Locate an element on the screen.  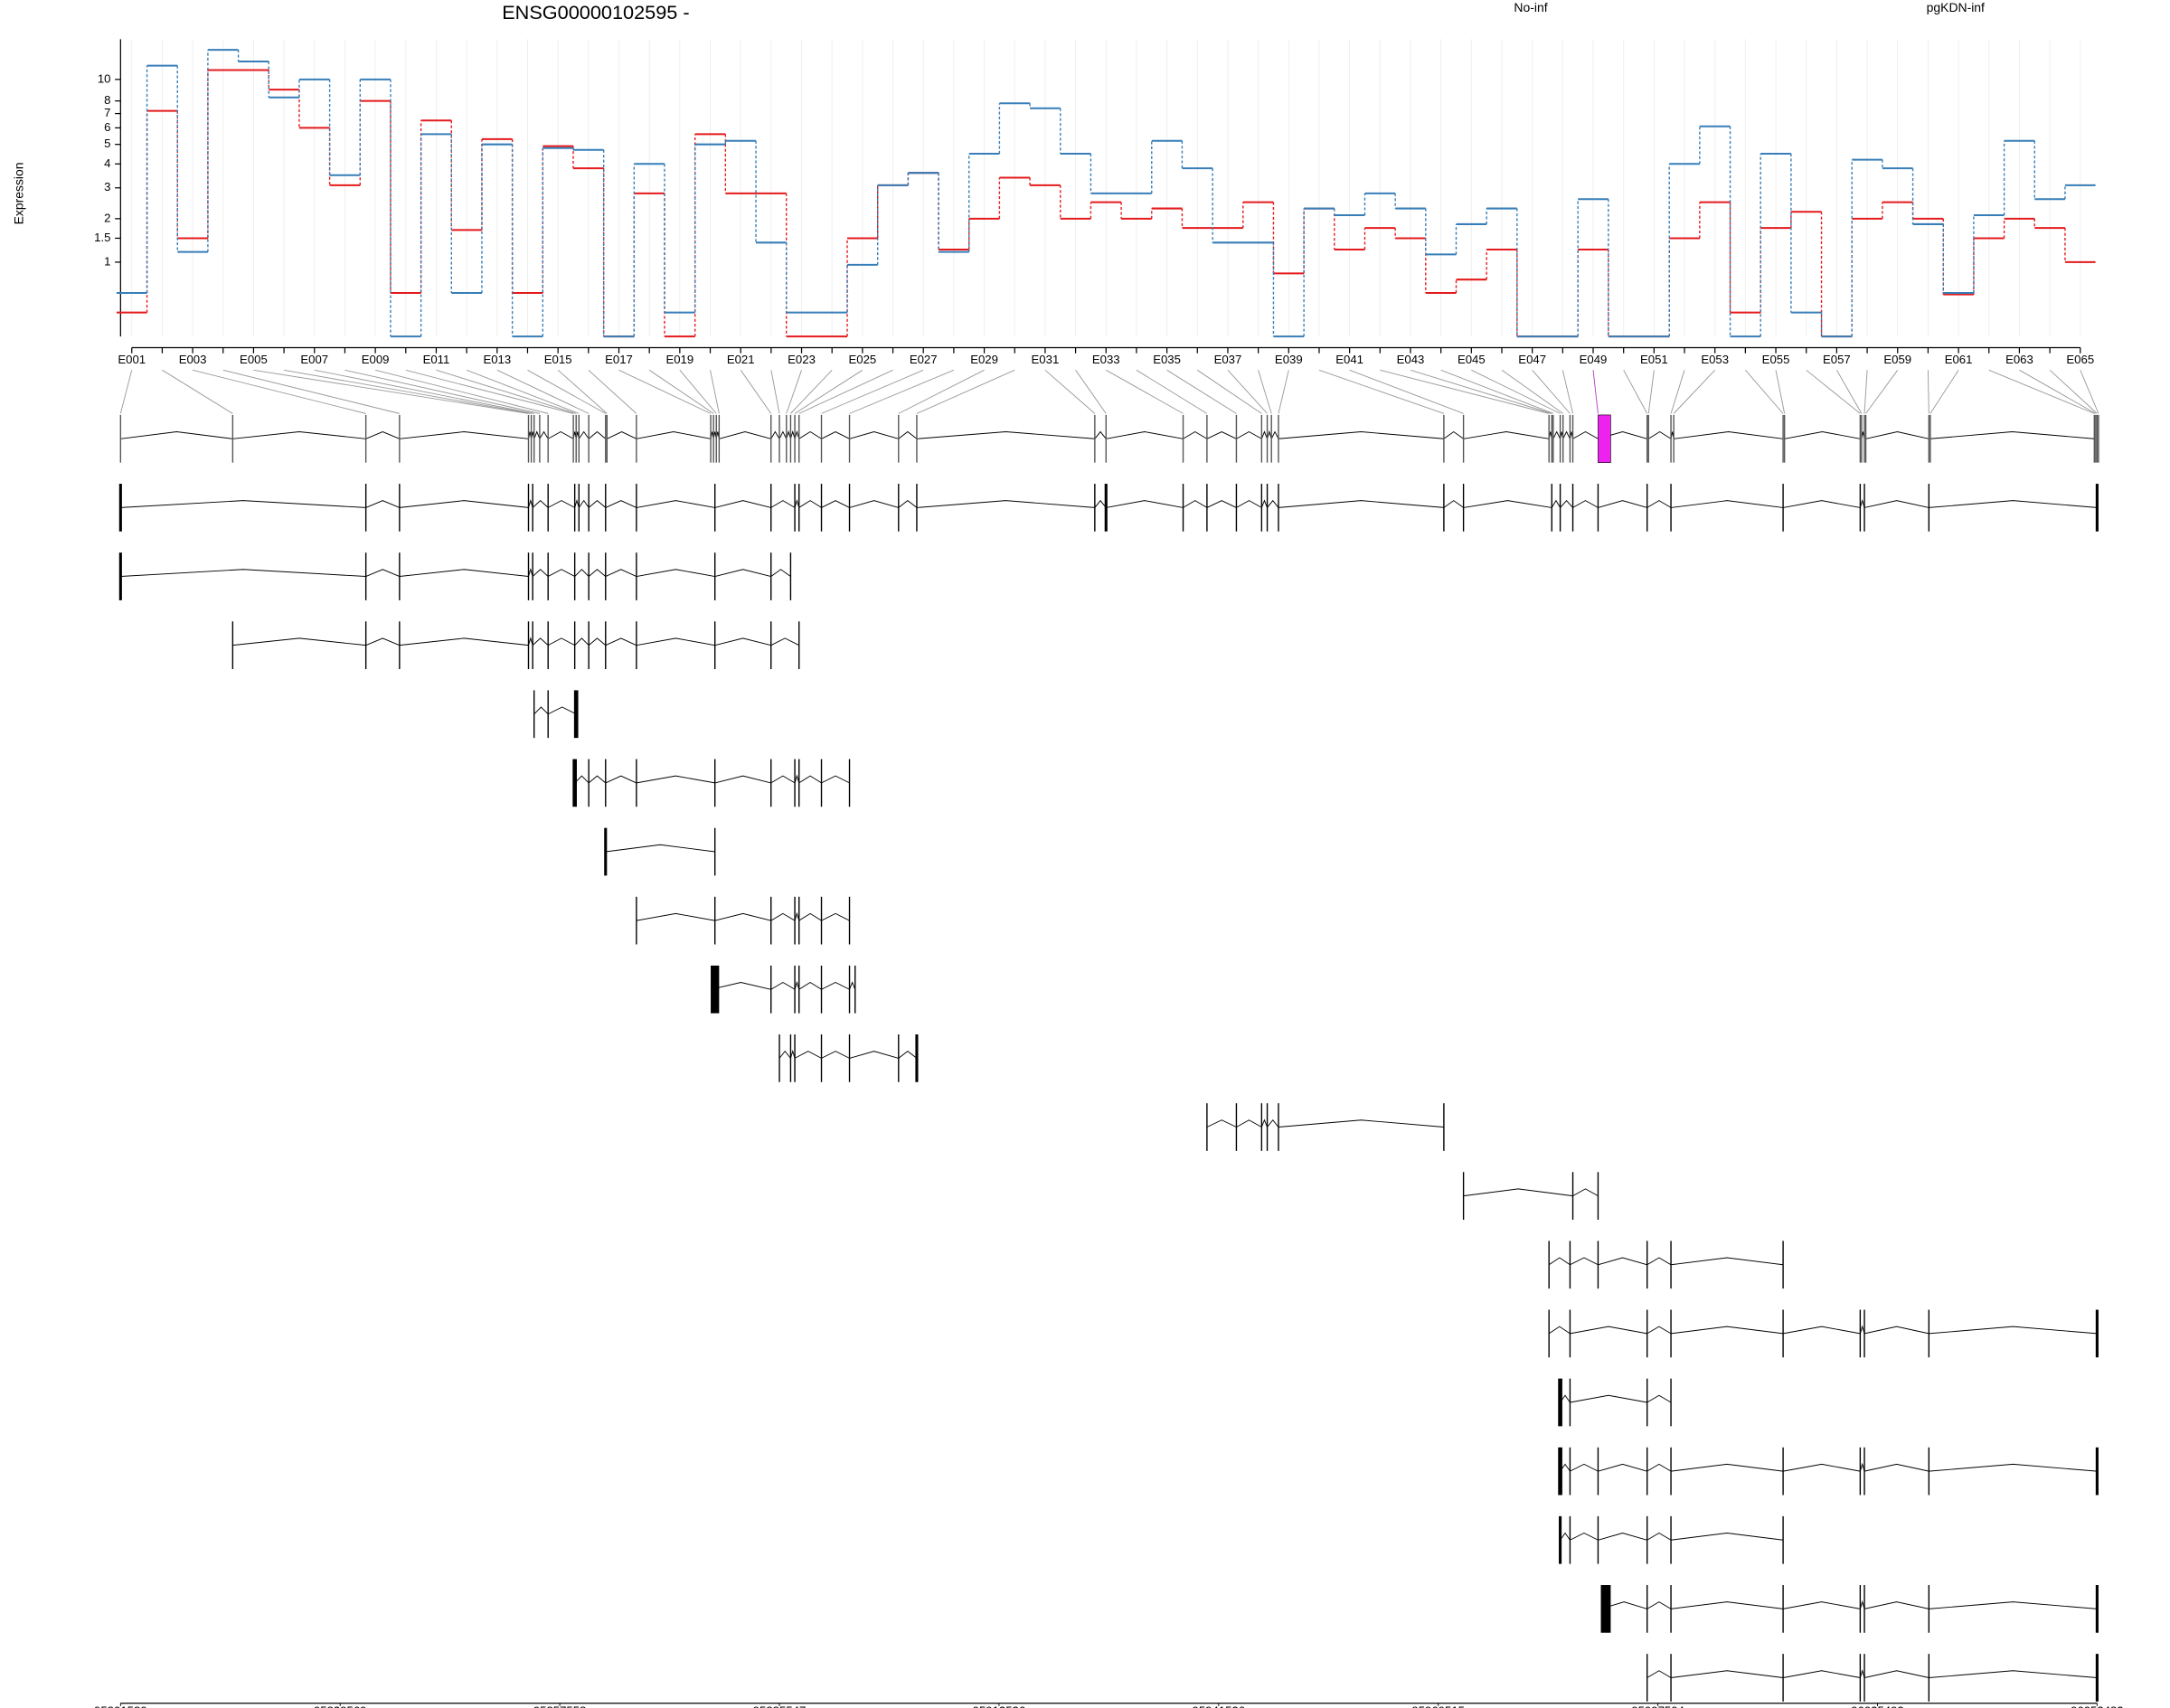
legend-label: pgKDN-inf is located at coordinates (1956, 7).